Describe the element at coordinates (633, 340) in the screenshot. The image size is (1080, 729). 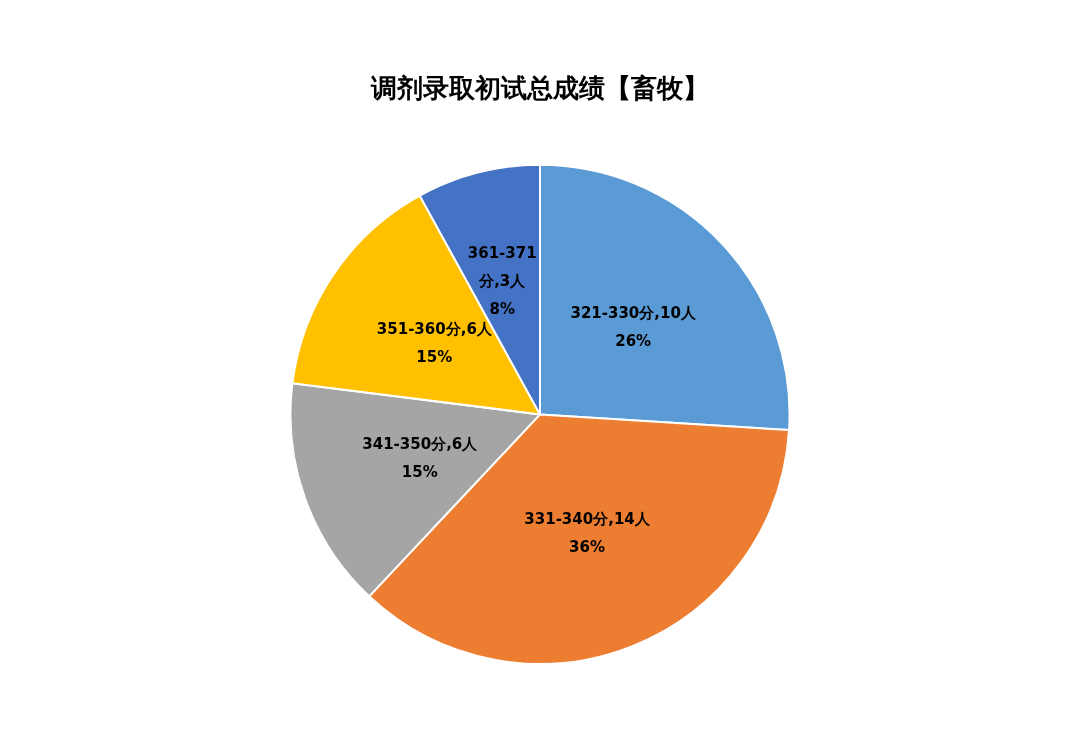
I see `data-label: 26%` at that location.